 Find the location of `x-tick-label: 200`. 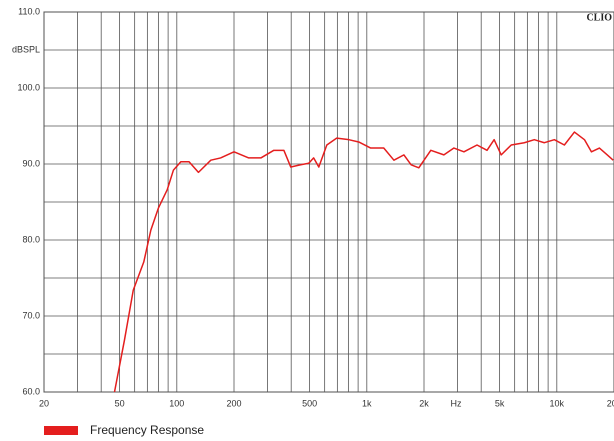

x-tick-label: 200 is located at coordinates (233, 403).